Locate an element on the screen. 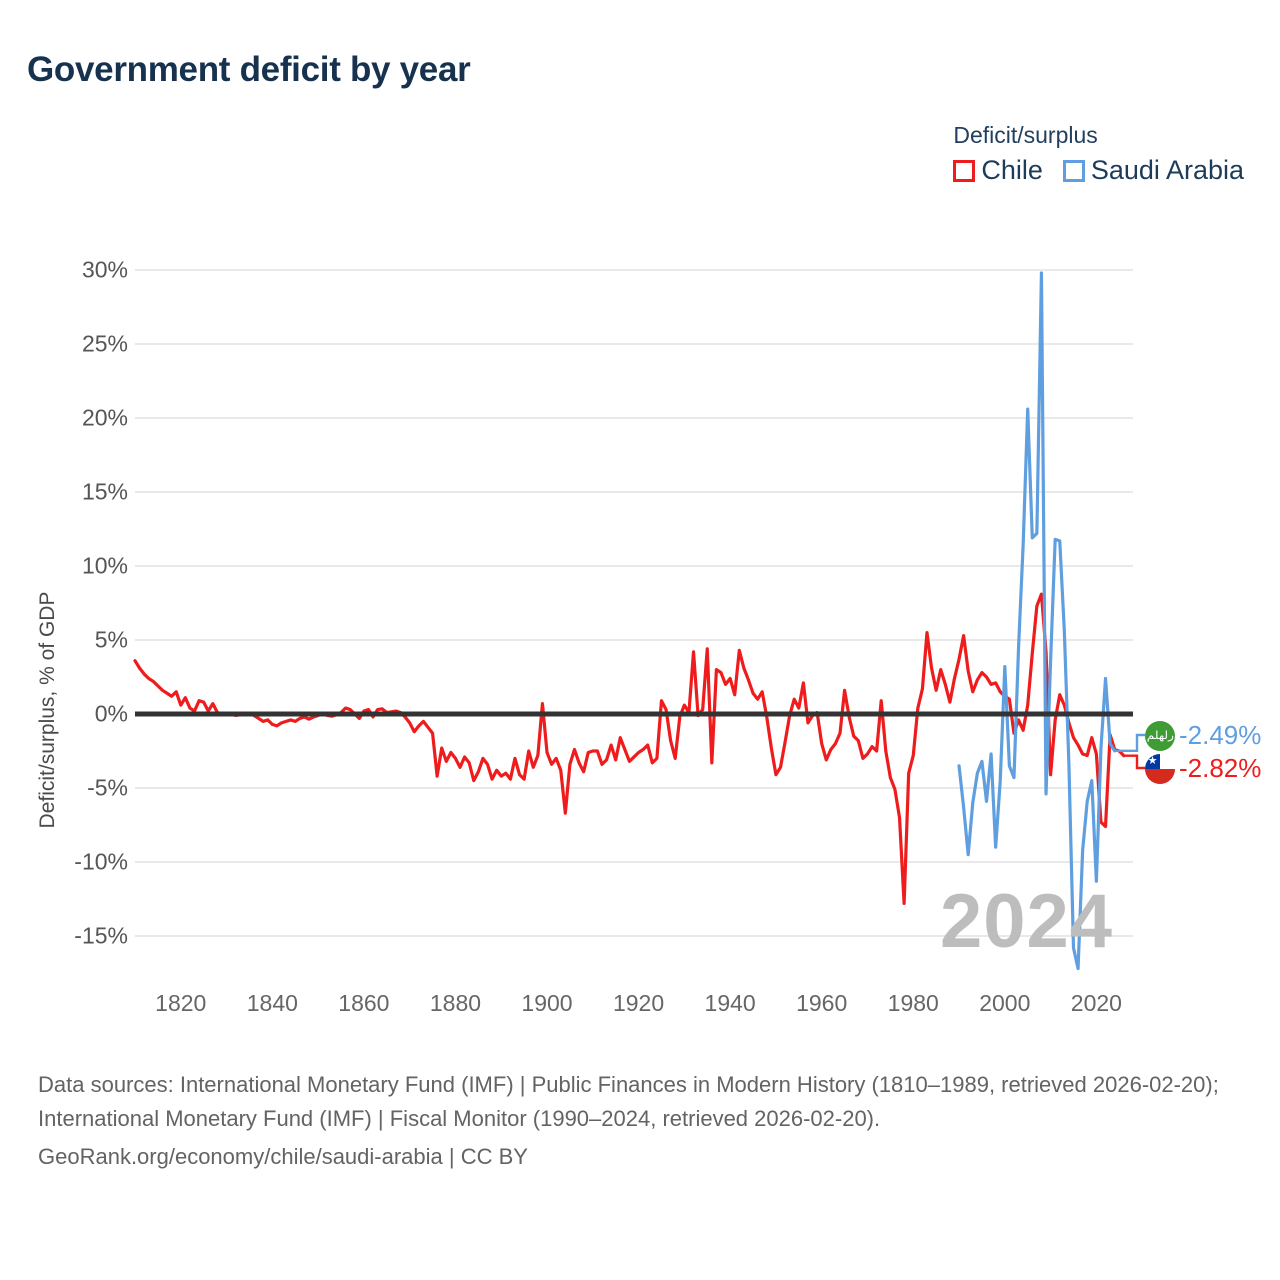 This screenshot has width=1280, height=1280. legend-item-saudi-arabia: Saudi Arabia is located at coordinates (1153, 170).